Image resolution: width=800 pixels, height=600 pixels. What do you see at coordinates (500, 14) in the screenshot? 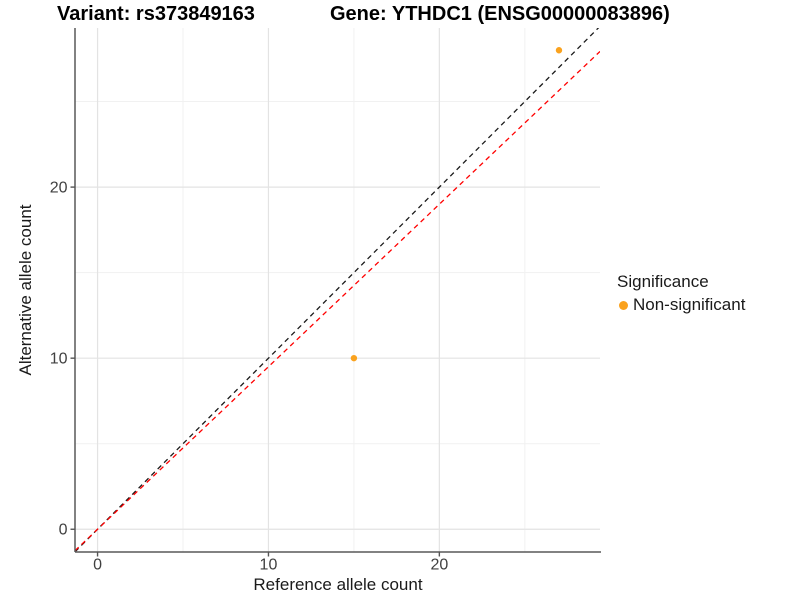
I see `gene-title: Gene: YTHDC1 (ENSG00000083896)` at bounding box center [500, 14].